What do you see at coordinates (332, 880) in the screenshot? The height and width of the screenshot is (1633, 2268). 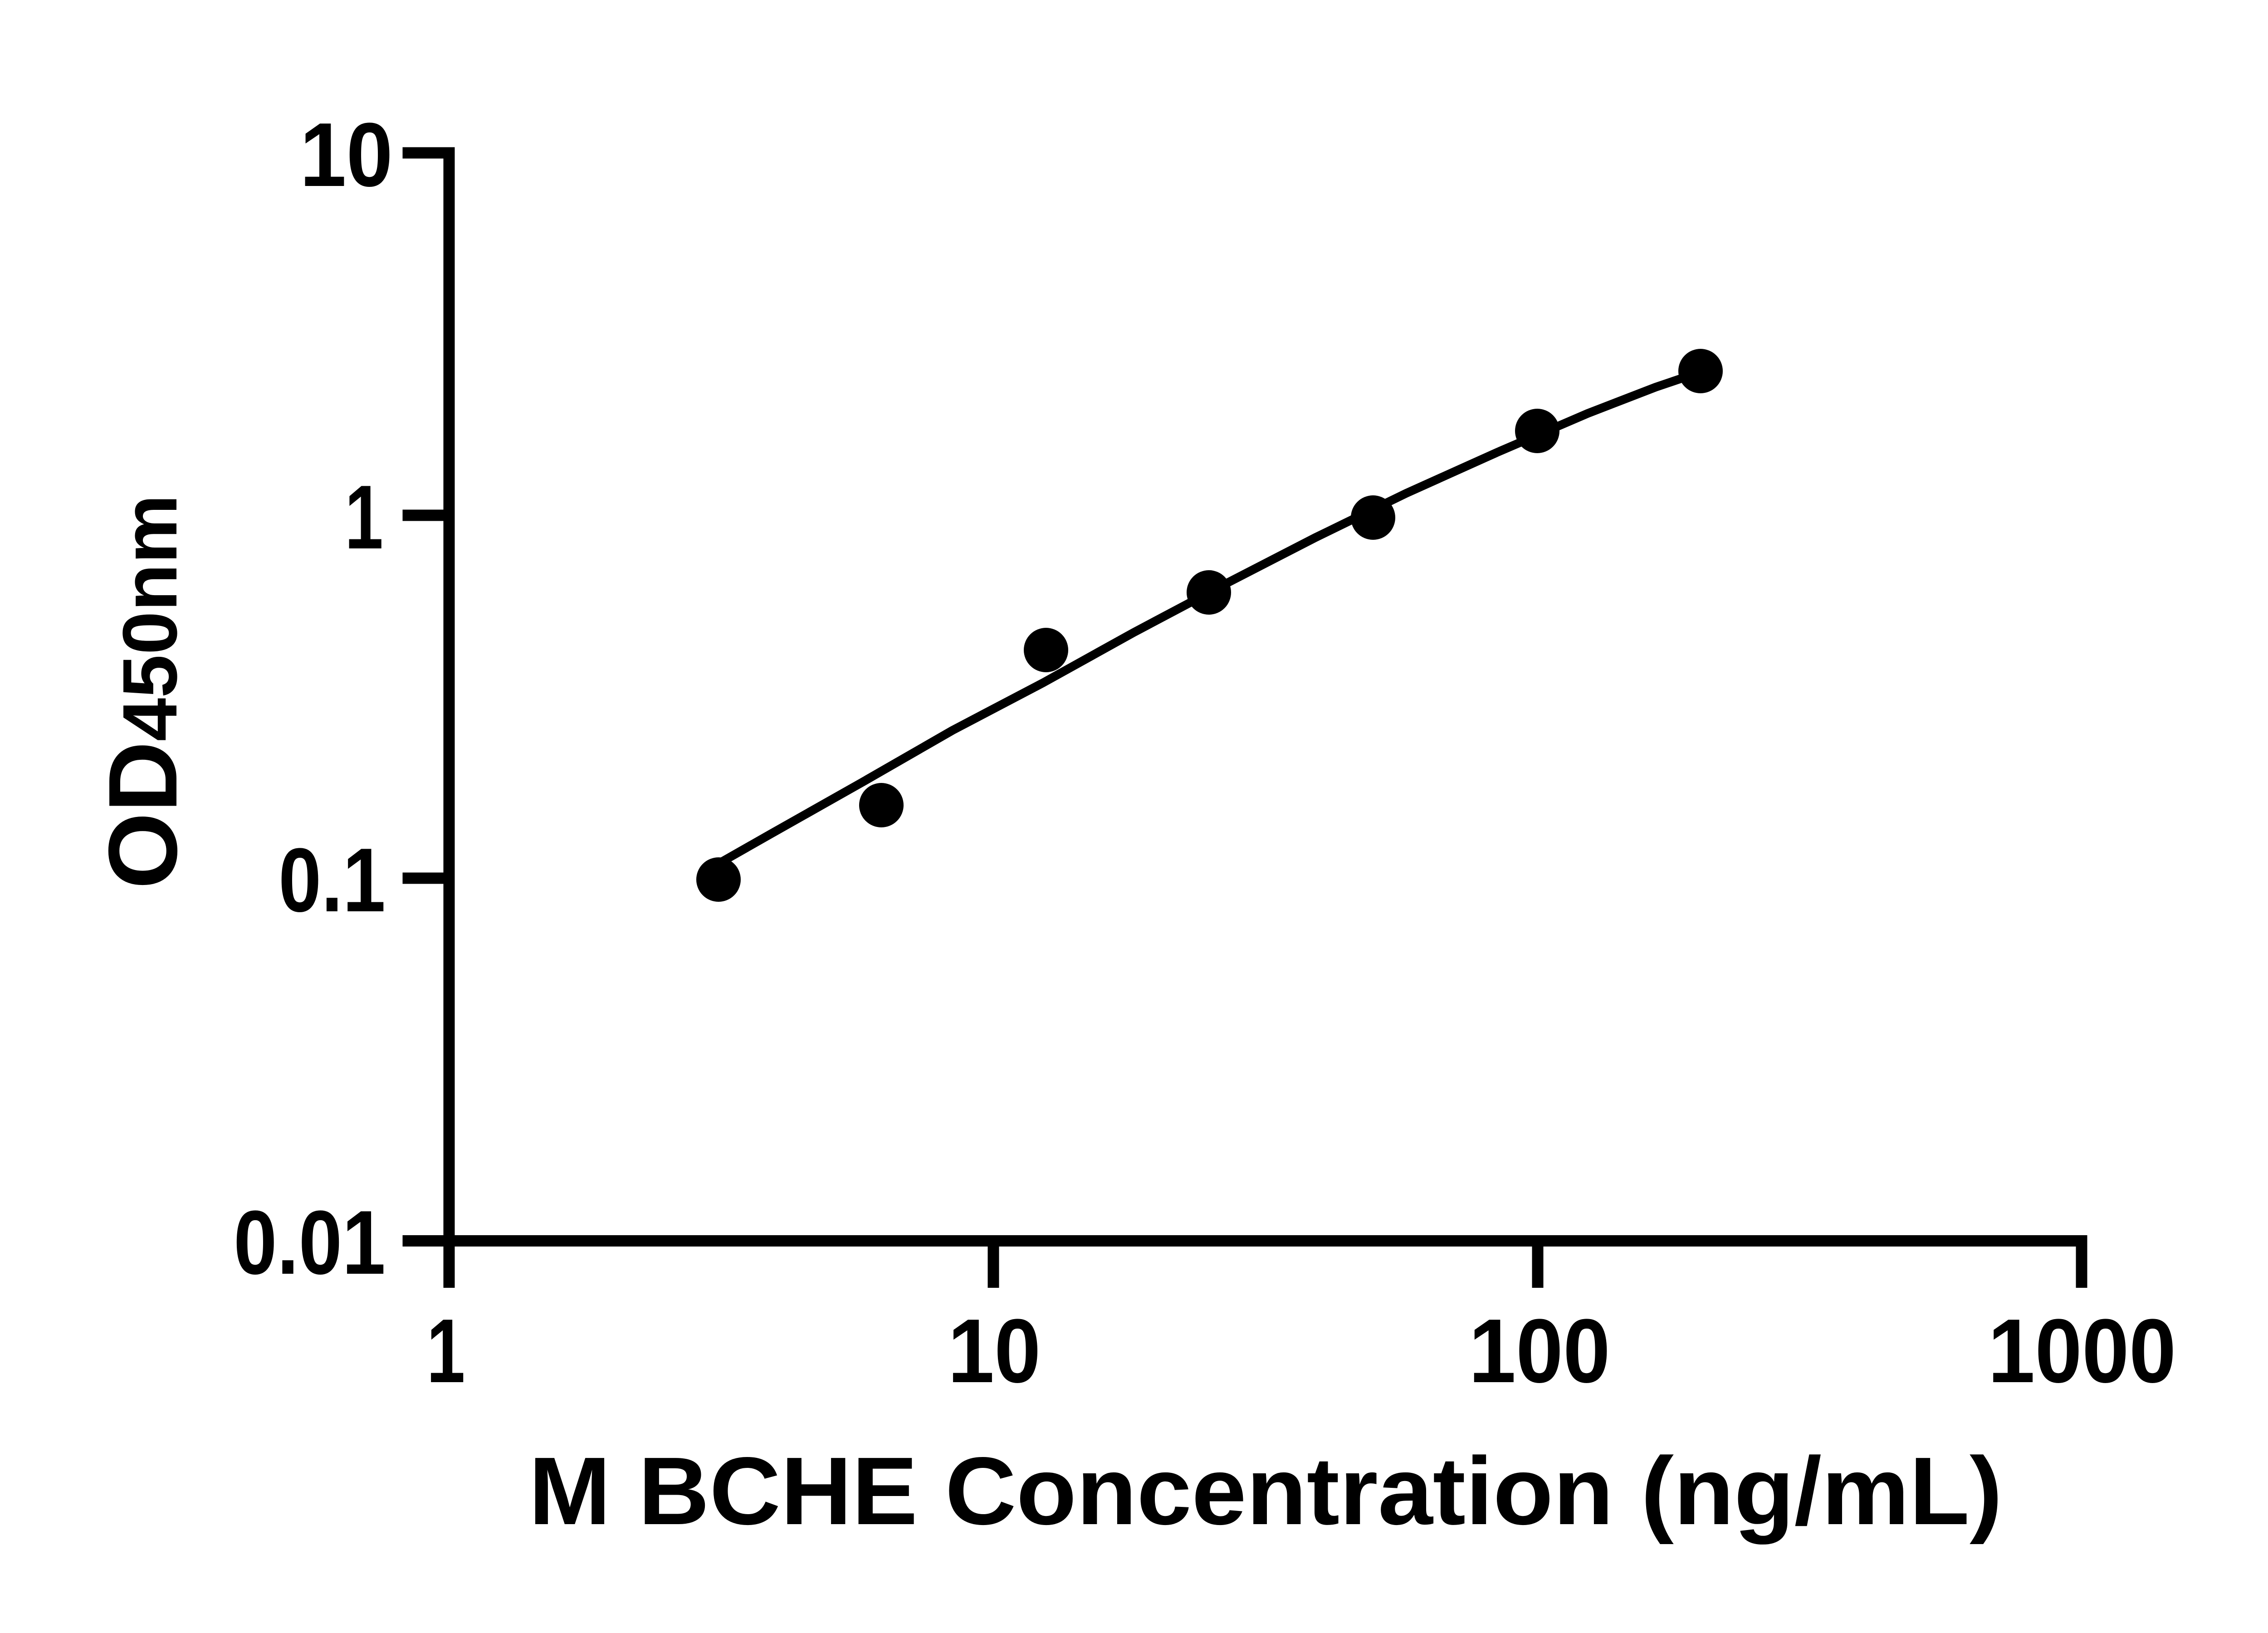 I see `svg-text: 0.1` at bounding box center [332, 880].